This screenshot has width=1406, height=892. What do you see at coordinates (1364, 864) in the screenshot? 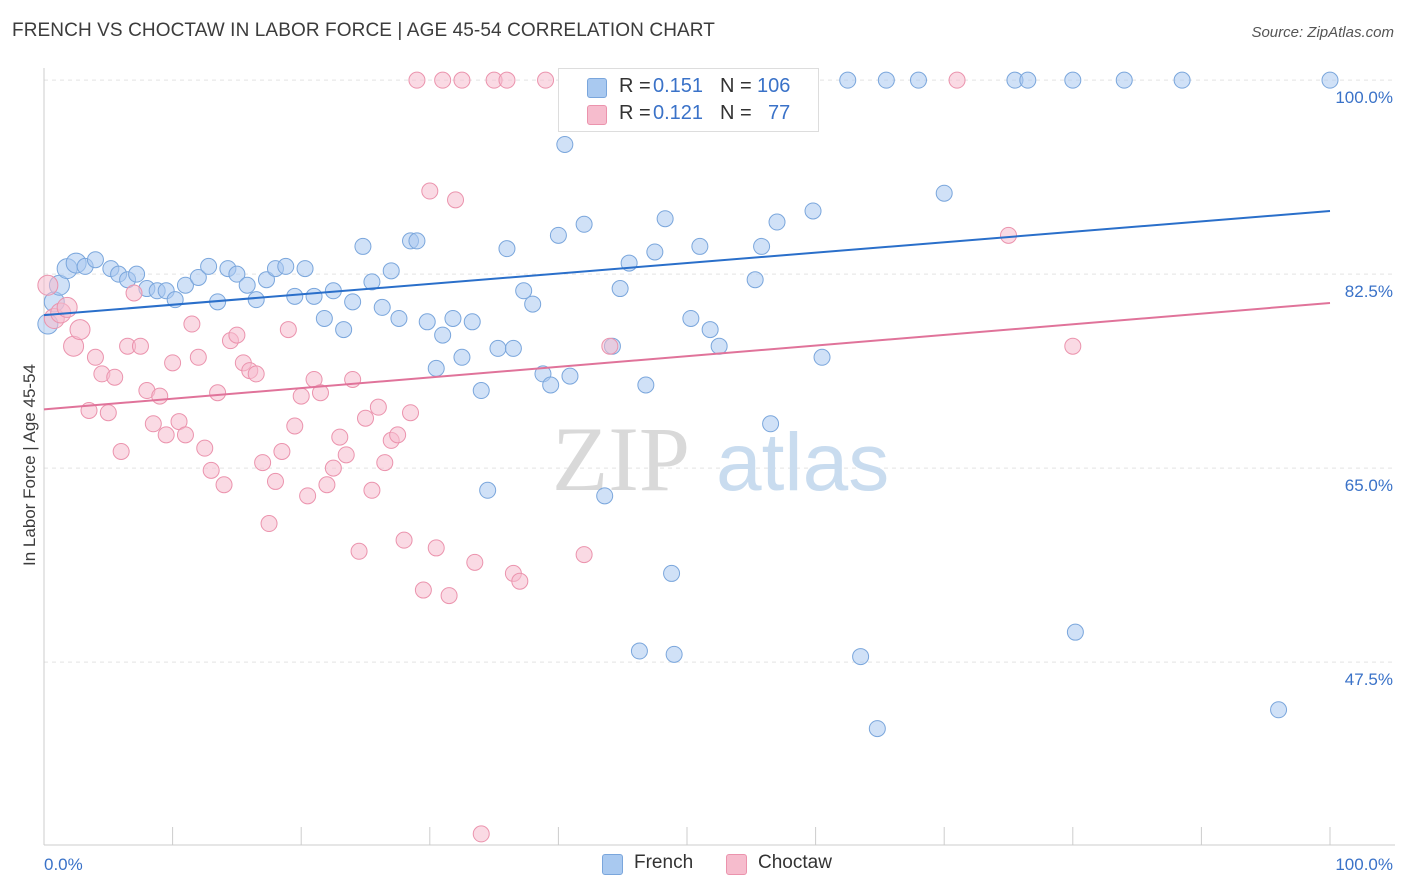
I see `x-tick-label: 100.0%` at bounding box center [1364, 864].